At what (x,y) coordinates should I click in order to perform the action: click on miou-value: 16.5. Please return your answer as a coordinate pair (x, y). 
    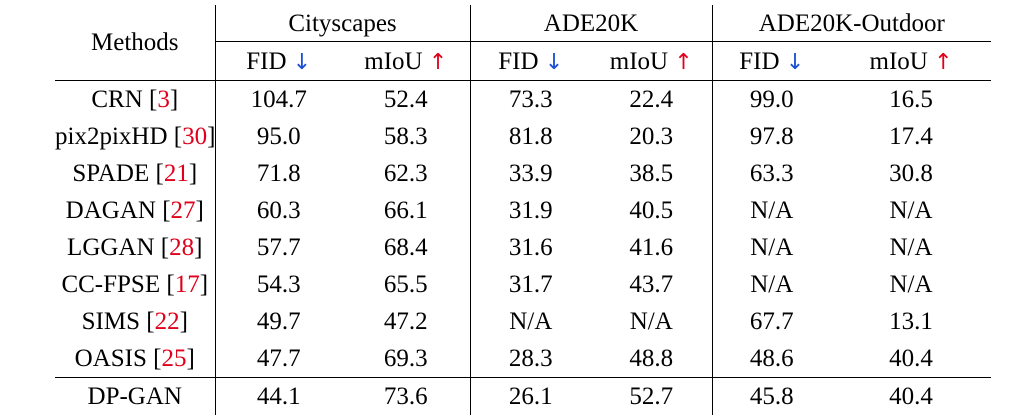
    Looking at the image, I should click on (911, 100).